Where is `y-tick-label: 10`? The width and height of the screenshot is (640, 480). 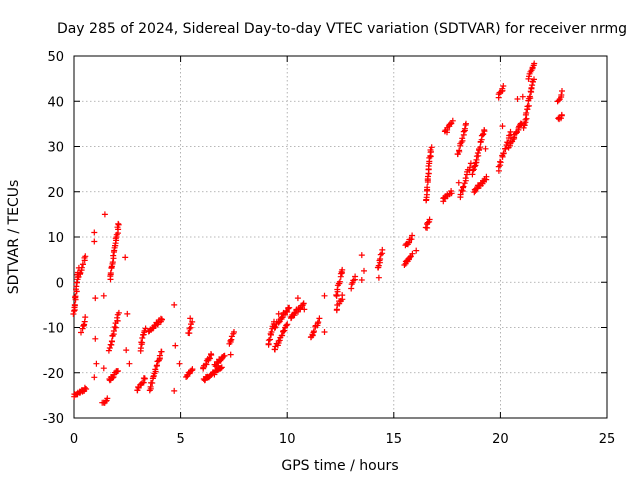
y-tick-label: 10 is located at coordinates (55, 238).